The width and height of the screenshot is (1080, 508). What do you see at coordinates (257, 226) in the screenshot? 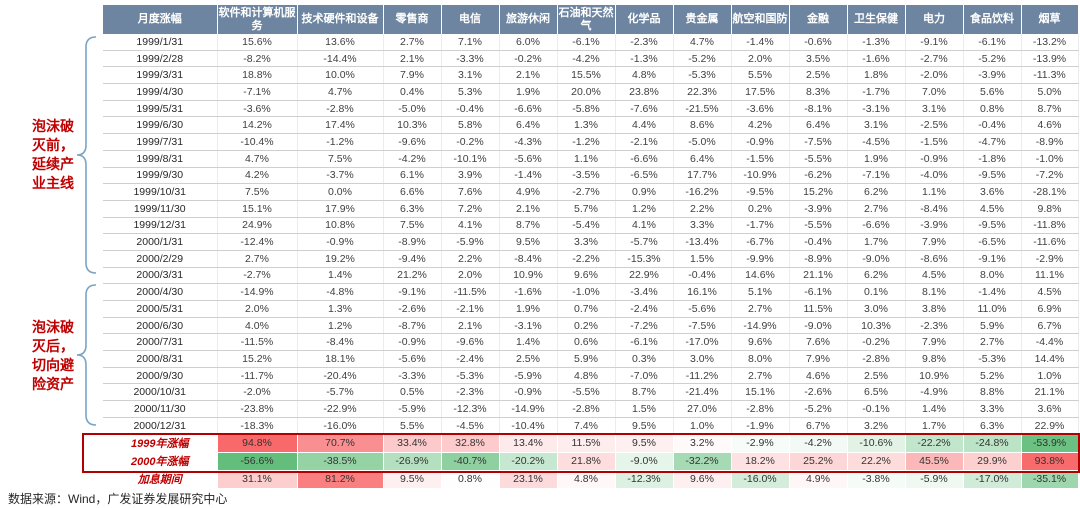
I see `value-cell: 24.9%` at bounding box center [257, 226].